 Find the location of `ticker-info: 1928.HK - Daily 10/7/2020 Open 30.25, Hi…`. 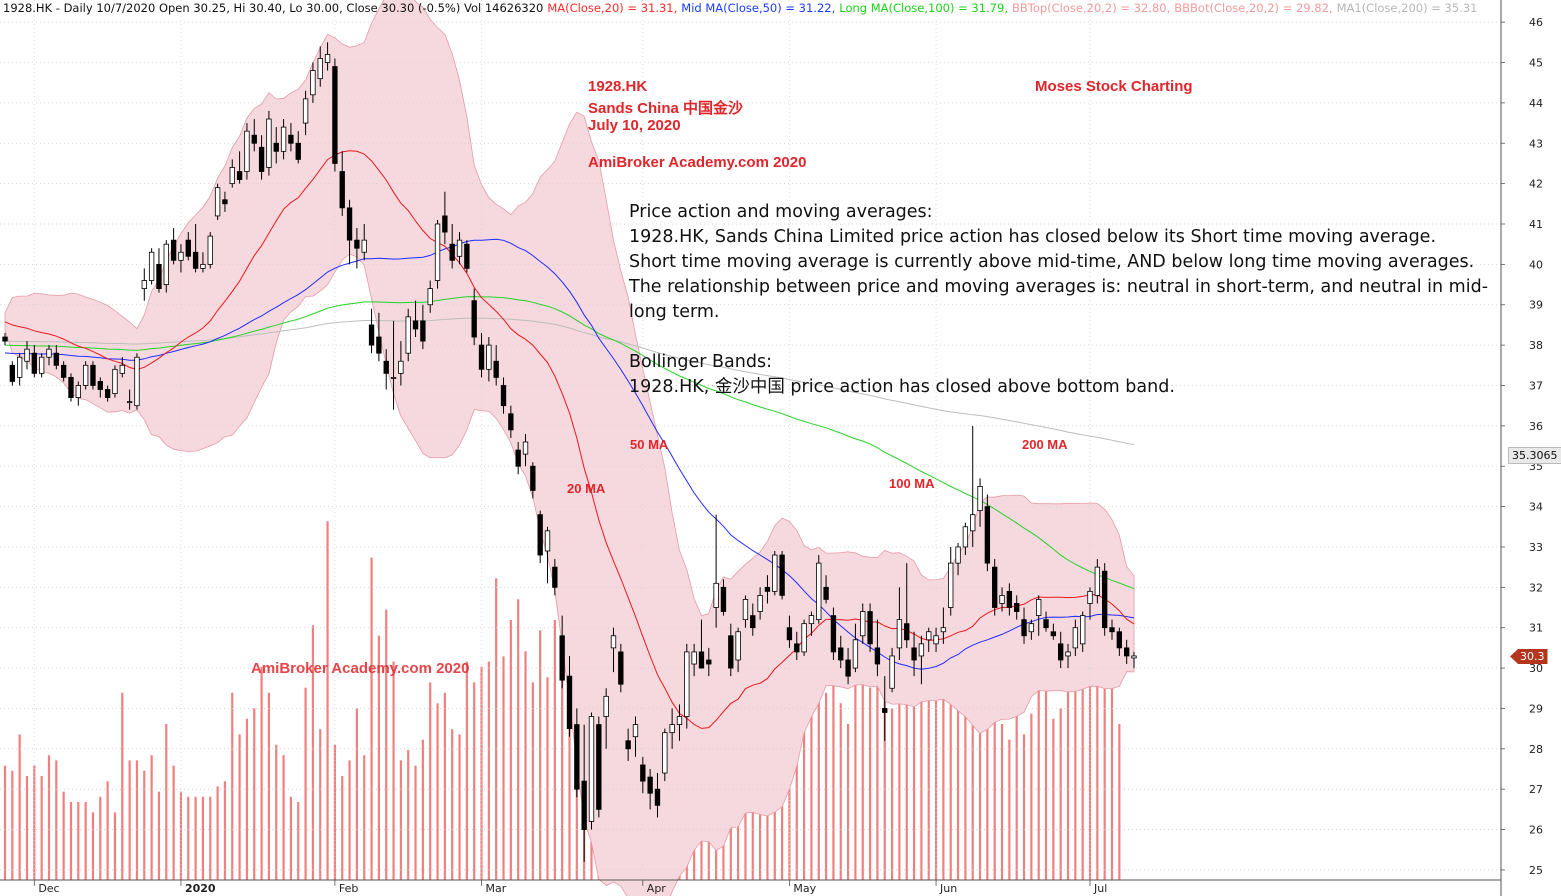

ticker-info: 1928.HK - Daily 10/7/2020 Open 30.25, Hi… is located at coordinates (273, 8).